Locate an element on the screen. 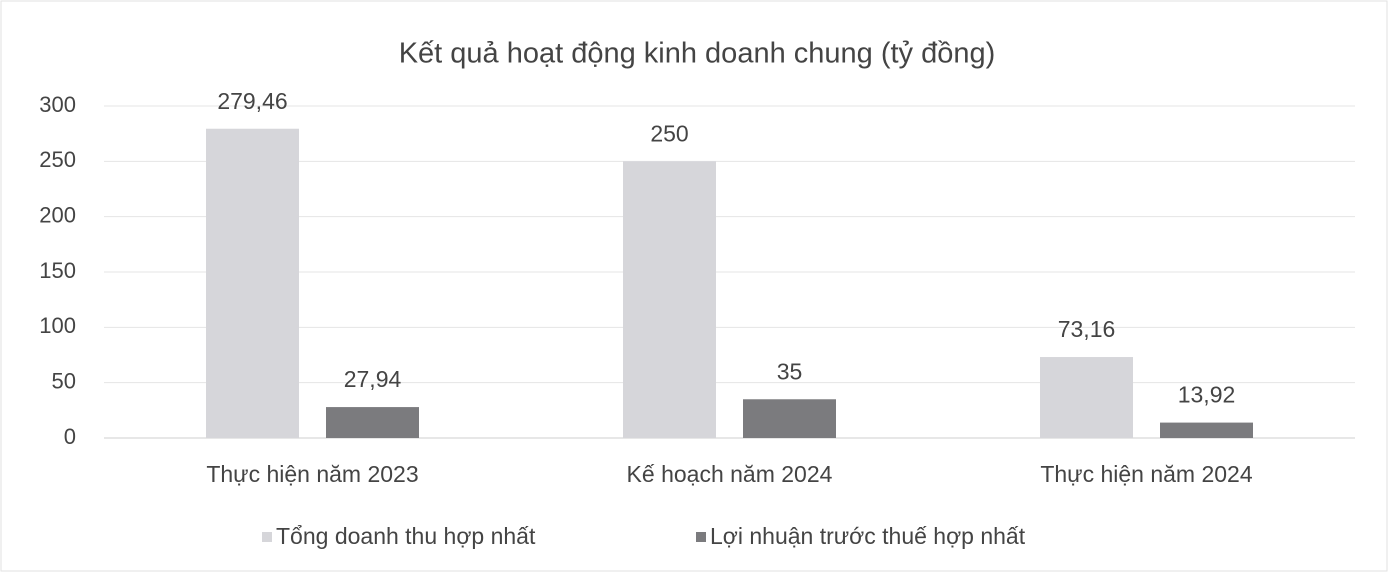 Image resolution: width=1388 pixels, height=572 pixels. value-label: 35 is located at coordinates (790, 371).